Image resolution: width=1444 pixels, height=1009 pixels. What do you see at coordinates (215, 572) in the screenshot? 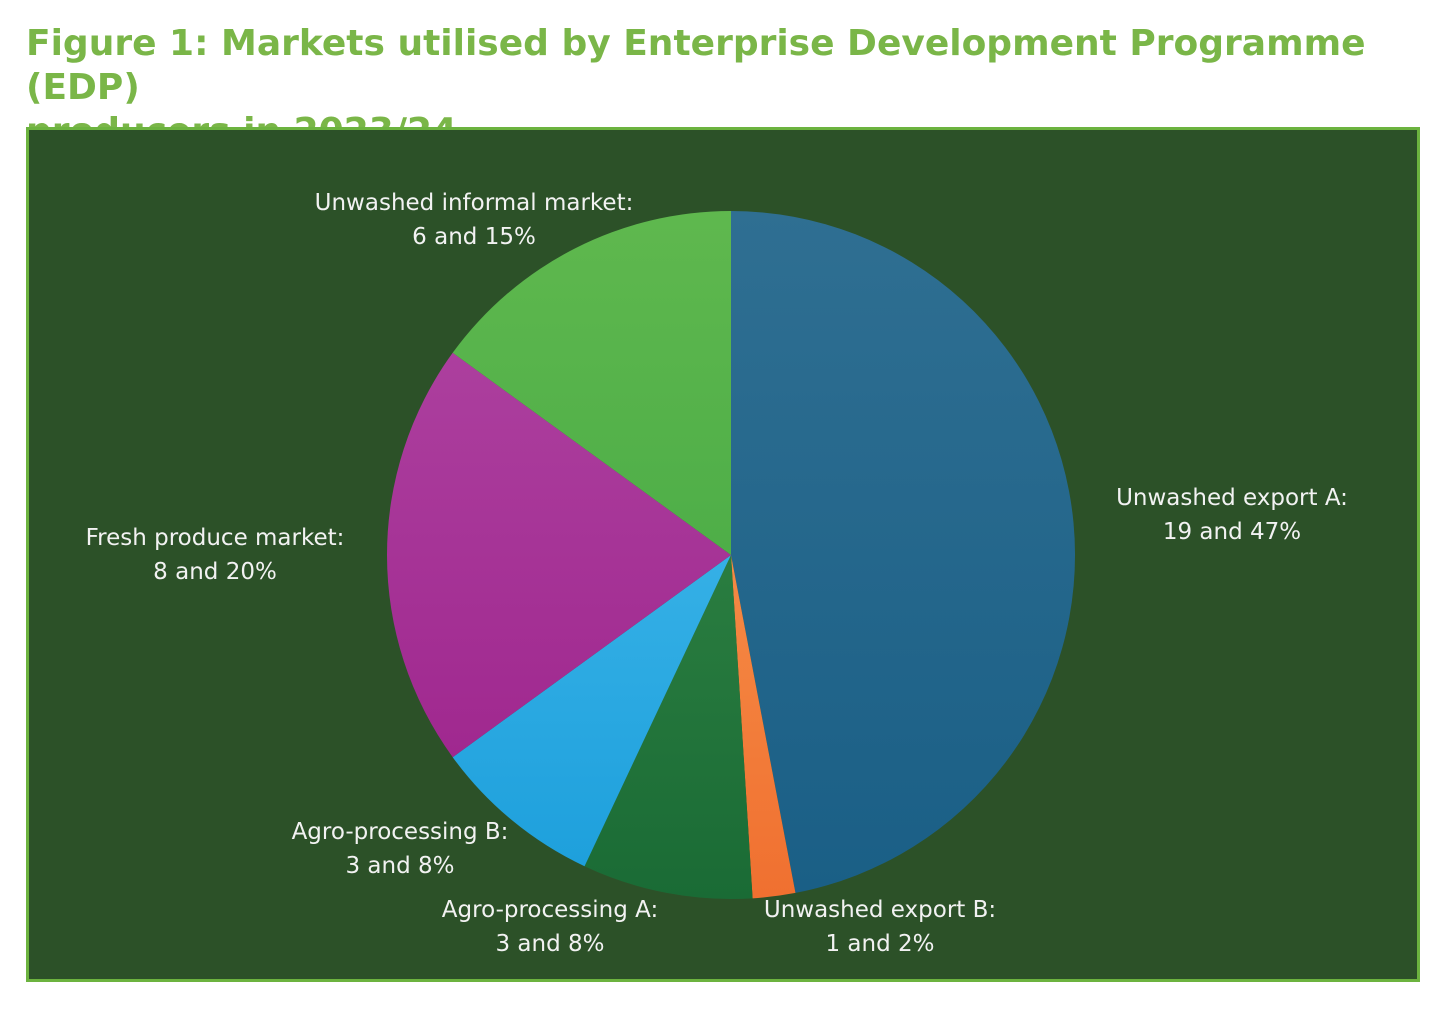
I see `slice-value-4: 8 and 20%` at bounding box center [215, 572].